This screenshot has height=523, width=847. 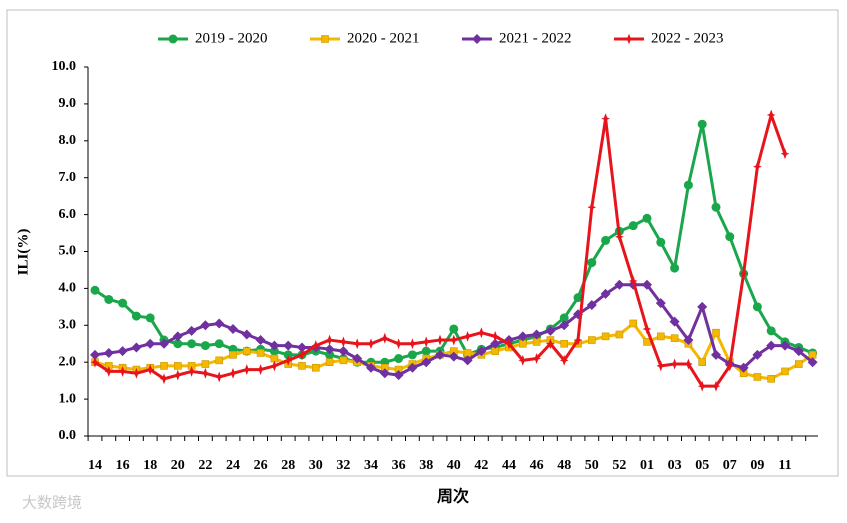 What do you see at coordinates (730, 465) in the screenshot?
I see `x-tick-label: 07` at bounding box center [730, 465].